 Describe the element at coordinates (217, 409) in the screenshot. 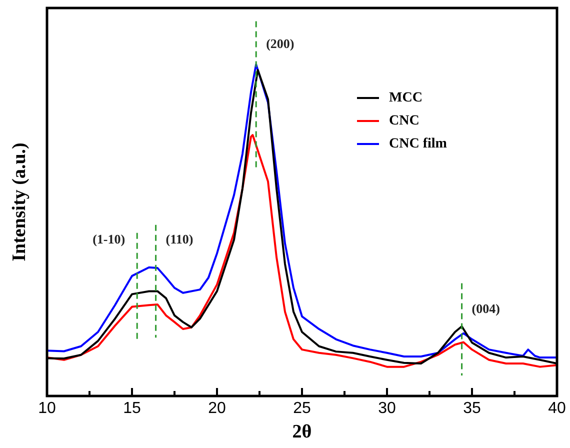

I see `x-tick-label: 20` at that location.